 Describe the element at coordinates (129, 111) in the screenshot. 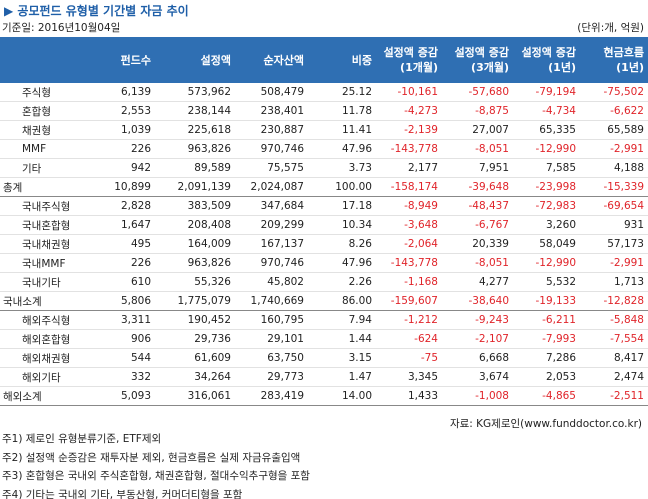

I see `cell: 2,553` at that location.